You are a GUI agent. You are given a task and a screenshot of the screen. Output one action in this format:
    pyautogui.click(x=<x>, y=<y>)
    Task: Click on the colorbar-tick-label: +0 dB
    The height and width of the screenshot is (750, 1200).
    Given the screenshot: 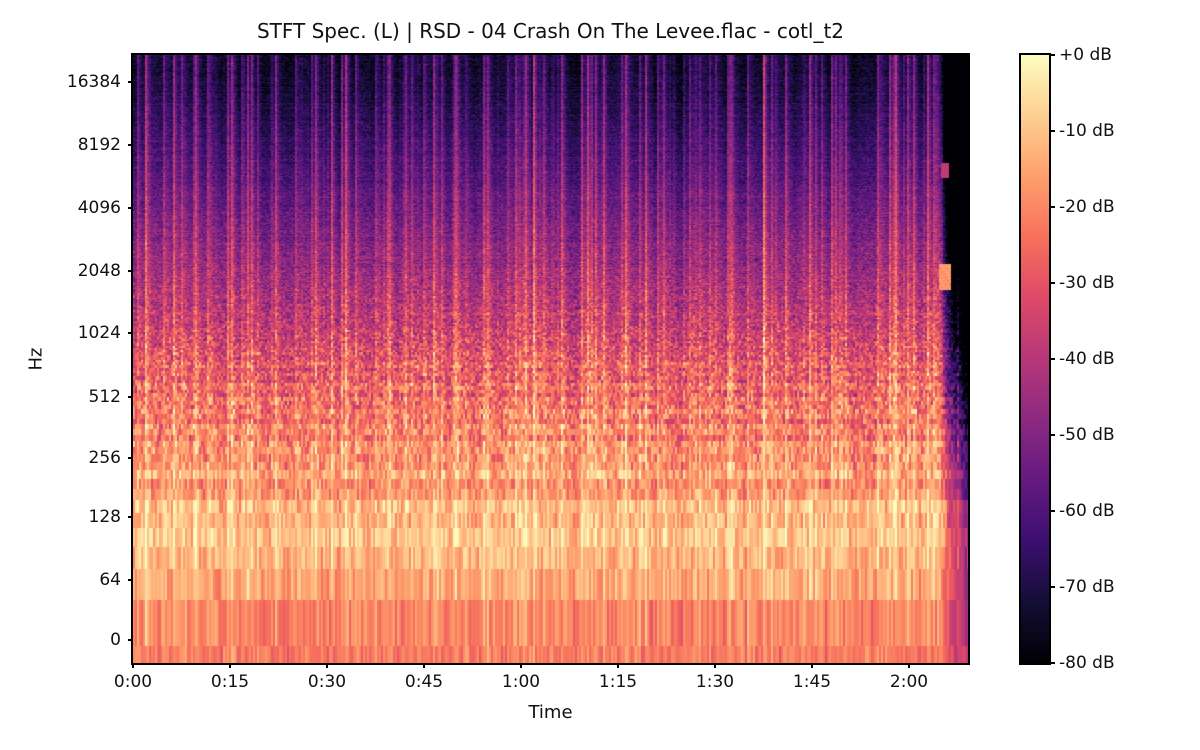 What is the action you would take?
    pyautogui.click(x=1085, y=55)
    